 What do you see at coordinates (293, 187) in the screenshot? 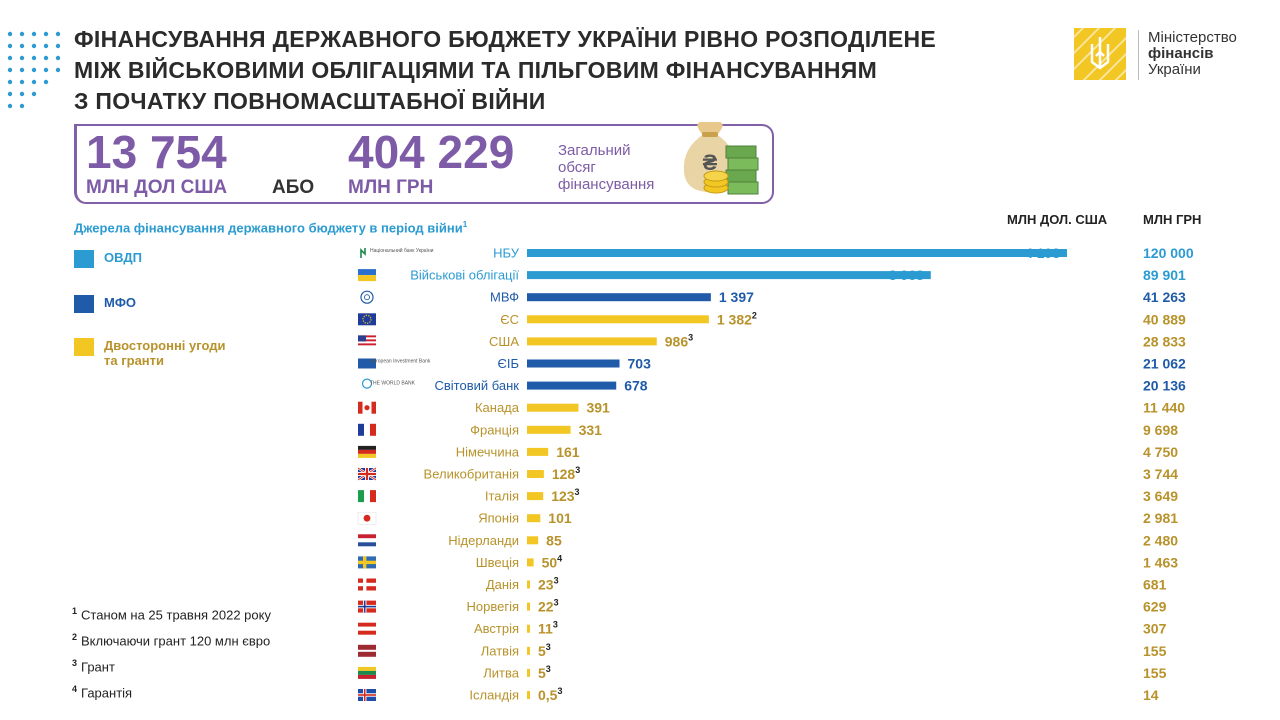
I see `or-word: АБО` at bounding box center [293, 187].